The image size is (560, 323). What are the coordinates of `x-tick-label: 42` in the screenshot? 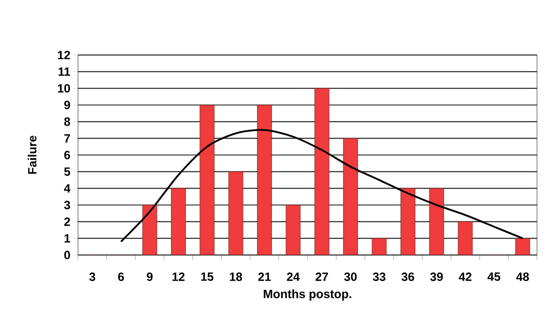 It's located at (465, 276).